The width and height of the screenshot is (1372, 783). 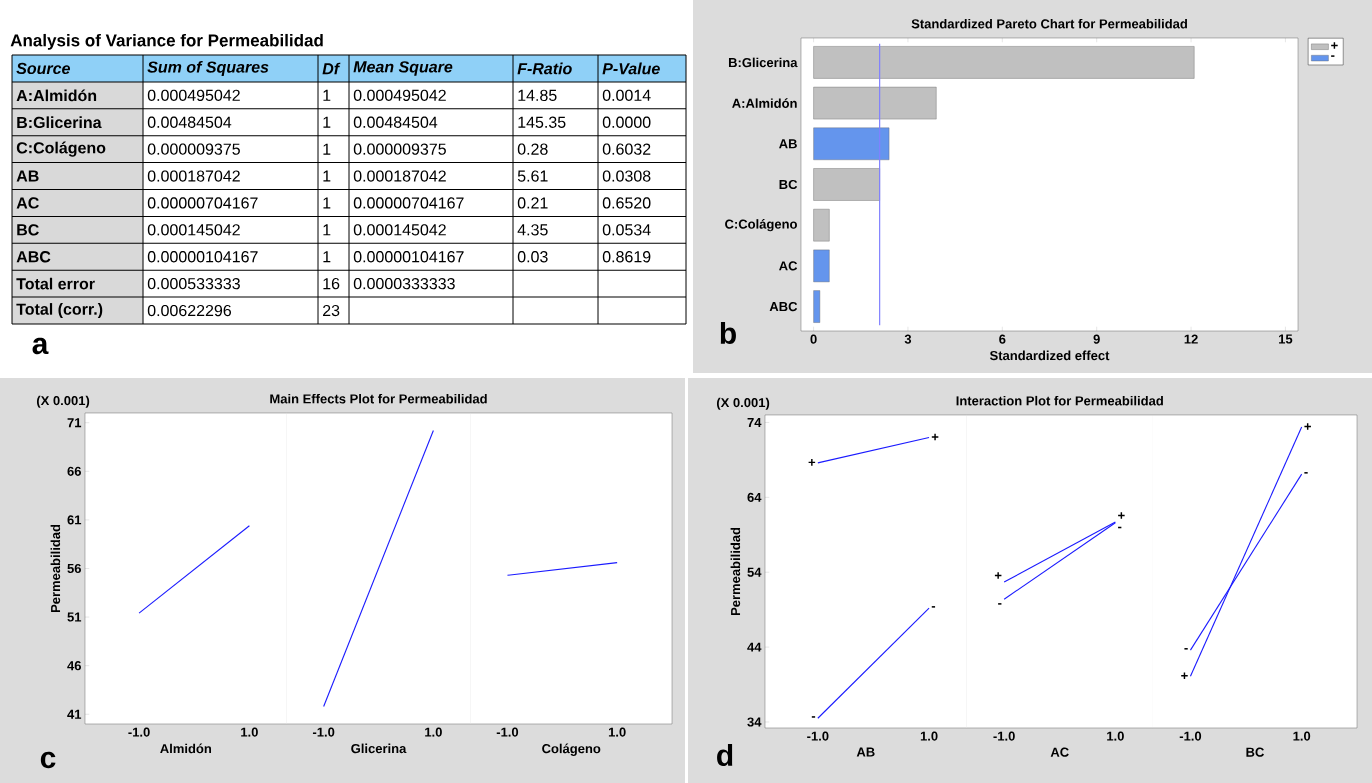 What do you see at coordinates (631, 68) in the screenshot?
I see `category-label: P-Value` at bounding box center [631, 68].